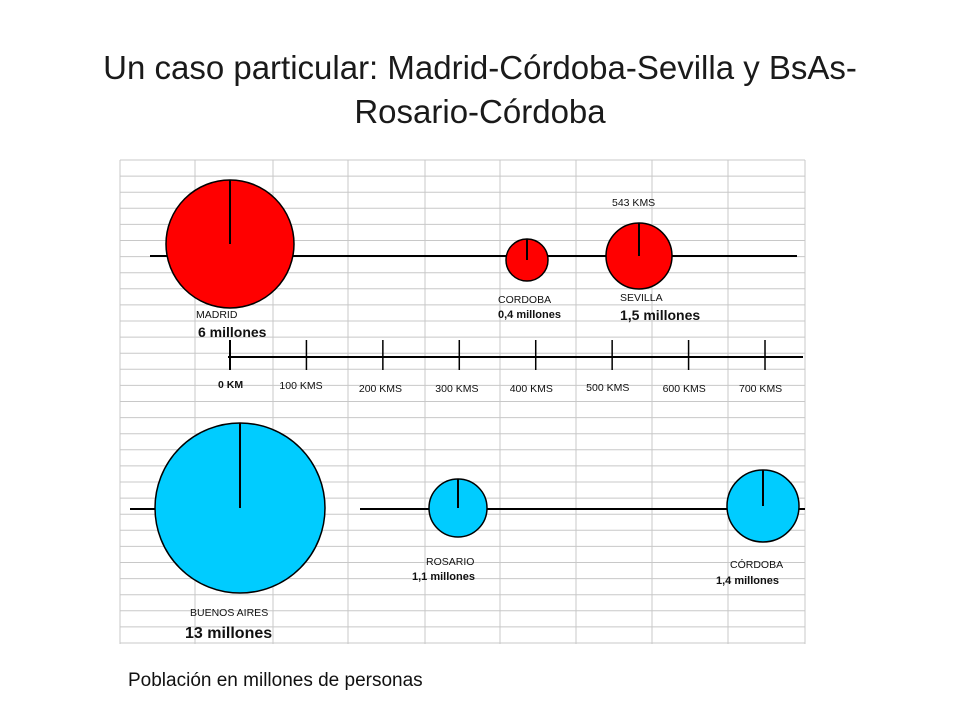 The height and width of the screenshot is (720, 960). What do you see at coordinates (531, 389) in the screenshot?
I see `scale-tick-label: 400 KMS` at bounding box center [531, 389].